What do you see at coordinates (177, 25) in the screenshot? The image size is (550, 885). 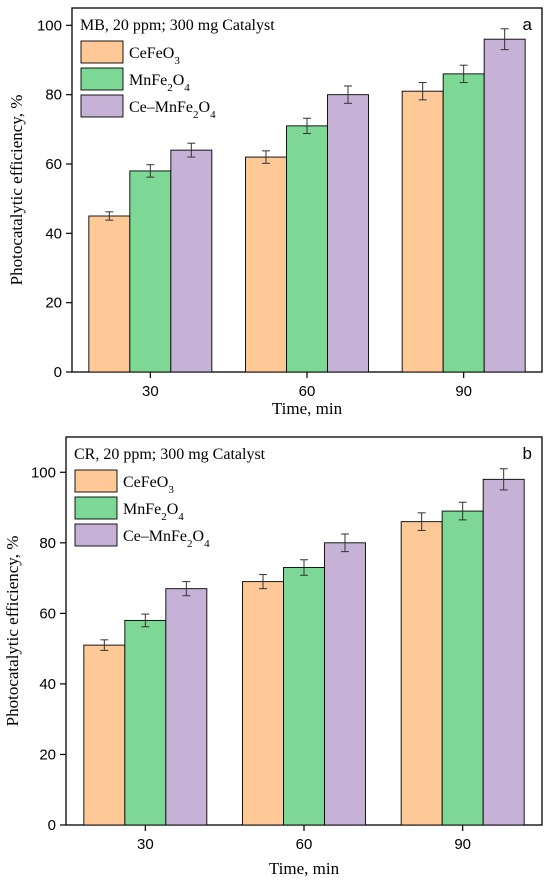 I see `condition-annotation: MB, 20 ppm; 300 mg Catalyst` at bounding box center [177, 25].